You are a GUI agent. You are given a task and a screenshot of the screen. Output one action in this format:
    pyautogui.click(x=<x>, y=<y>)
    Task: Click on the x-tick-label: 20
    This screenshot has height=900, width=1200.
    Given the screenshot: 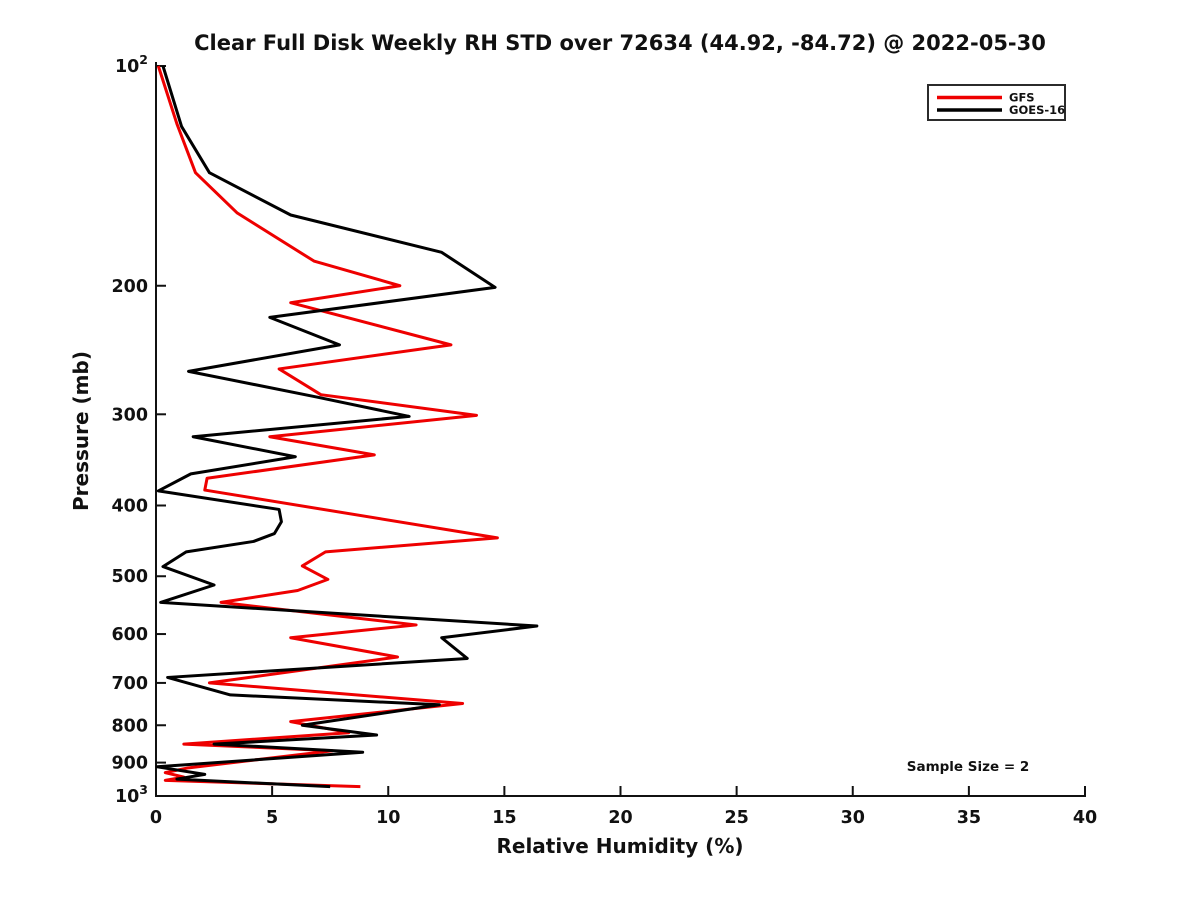 What is the action you would take?
    pyautogui.click(x=620, y=818)
    